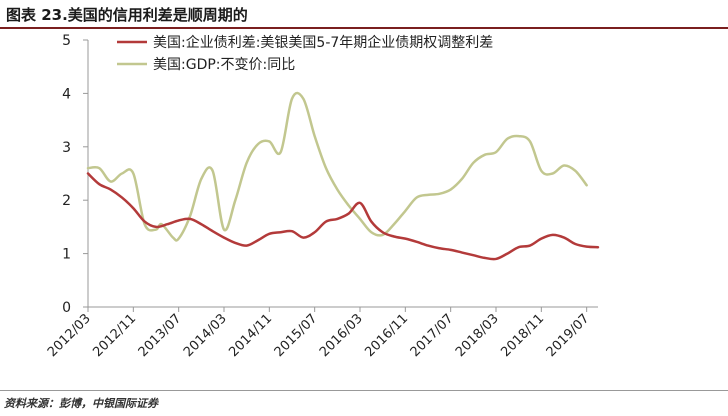 This screenshot has width=728, height=416. I want to click on legend-label: 美国:企业债利差:美银美国5-7年期企业债期权调整利差, so click(323, 42).